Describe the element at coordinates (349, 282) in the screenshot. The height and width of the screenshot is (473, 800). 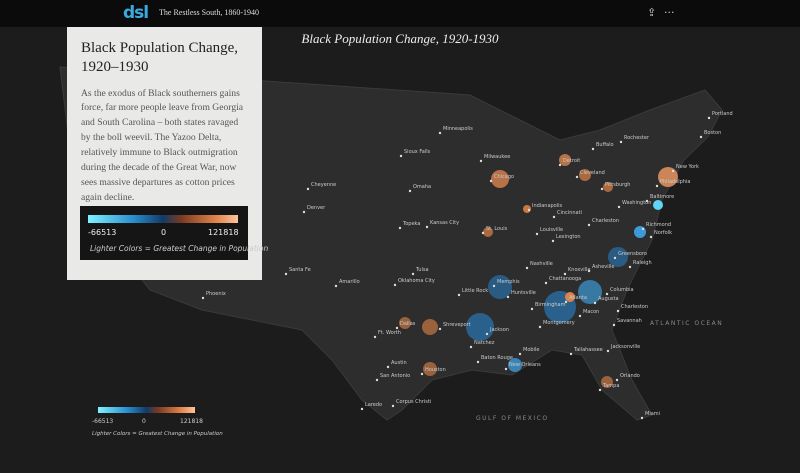
I see `city-label: Amarillo` at that location.